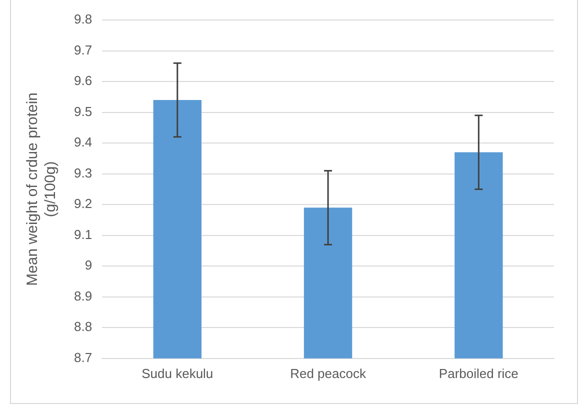 The width and height of the screenshot is (579, 405). What do you see at coordinates (83, 19) in the screenshot?
I see `y-tick-label: 9.8` at bounding box center [83, 19].